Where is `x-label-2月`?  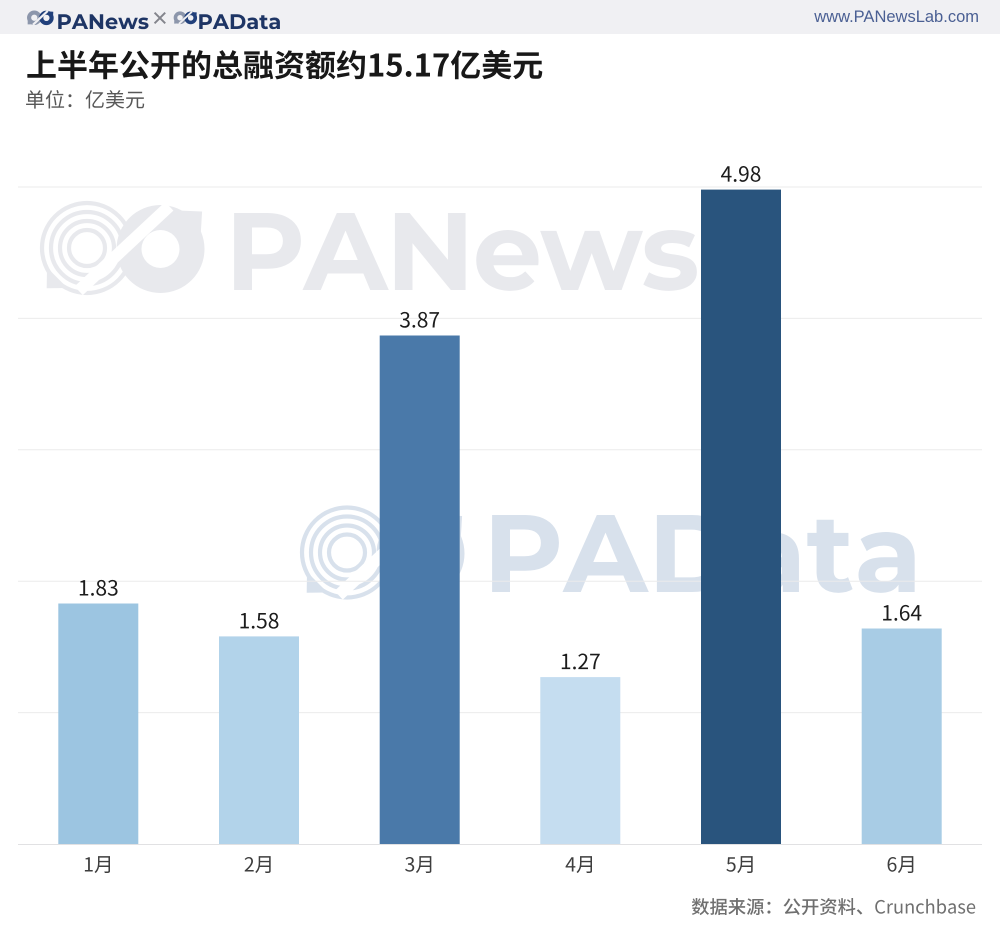
x-label-2月 is located at coordinates (257, 865).